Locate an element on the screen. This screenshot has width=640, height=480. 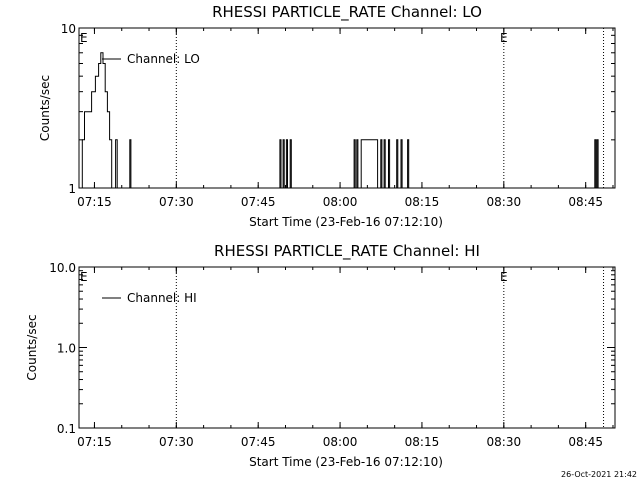
legend-label: Channel: LO is located at coordinates (163, 59).